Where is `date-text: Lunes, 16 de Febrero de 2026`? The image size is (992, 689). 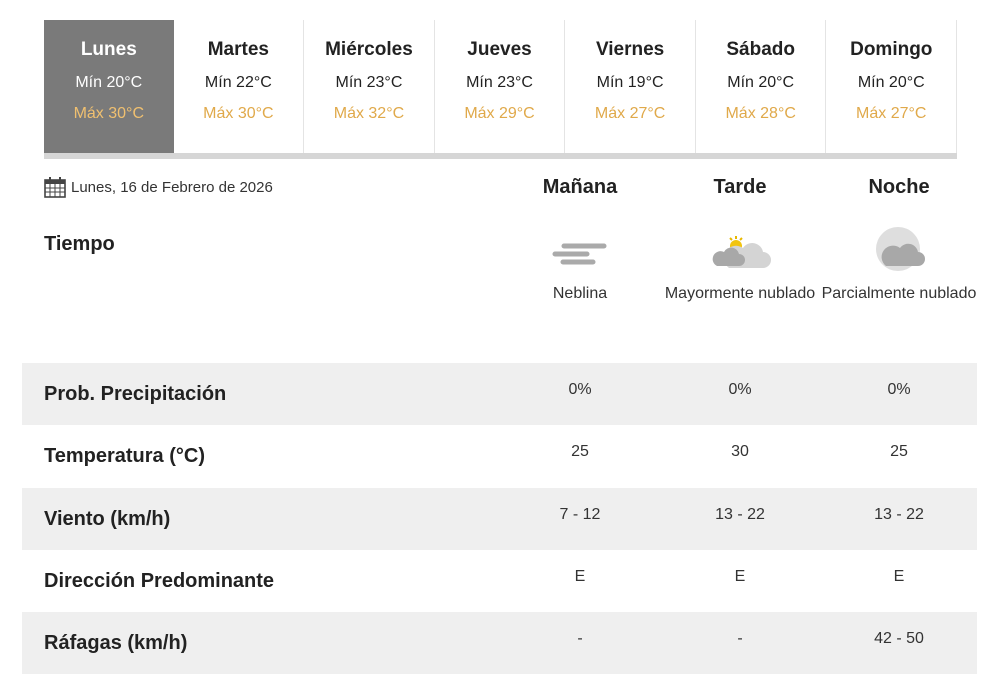 date-text: Lunes, 16 de Febrero de 2026 is located at coordinates (172, 187).